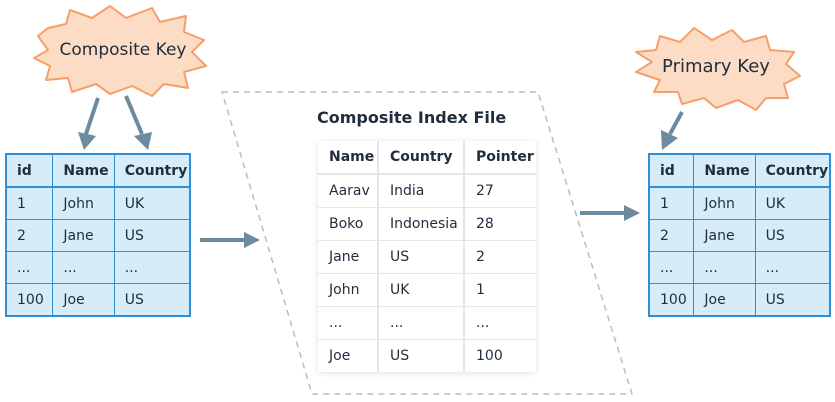 Image resolution: width=835 pixels, height=402 pixels. I want to click on composite-key-arrows, so click(115, 122).